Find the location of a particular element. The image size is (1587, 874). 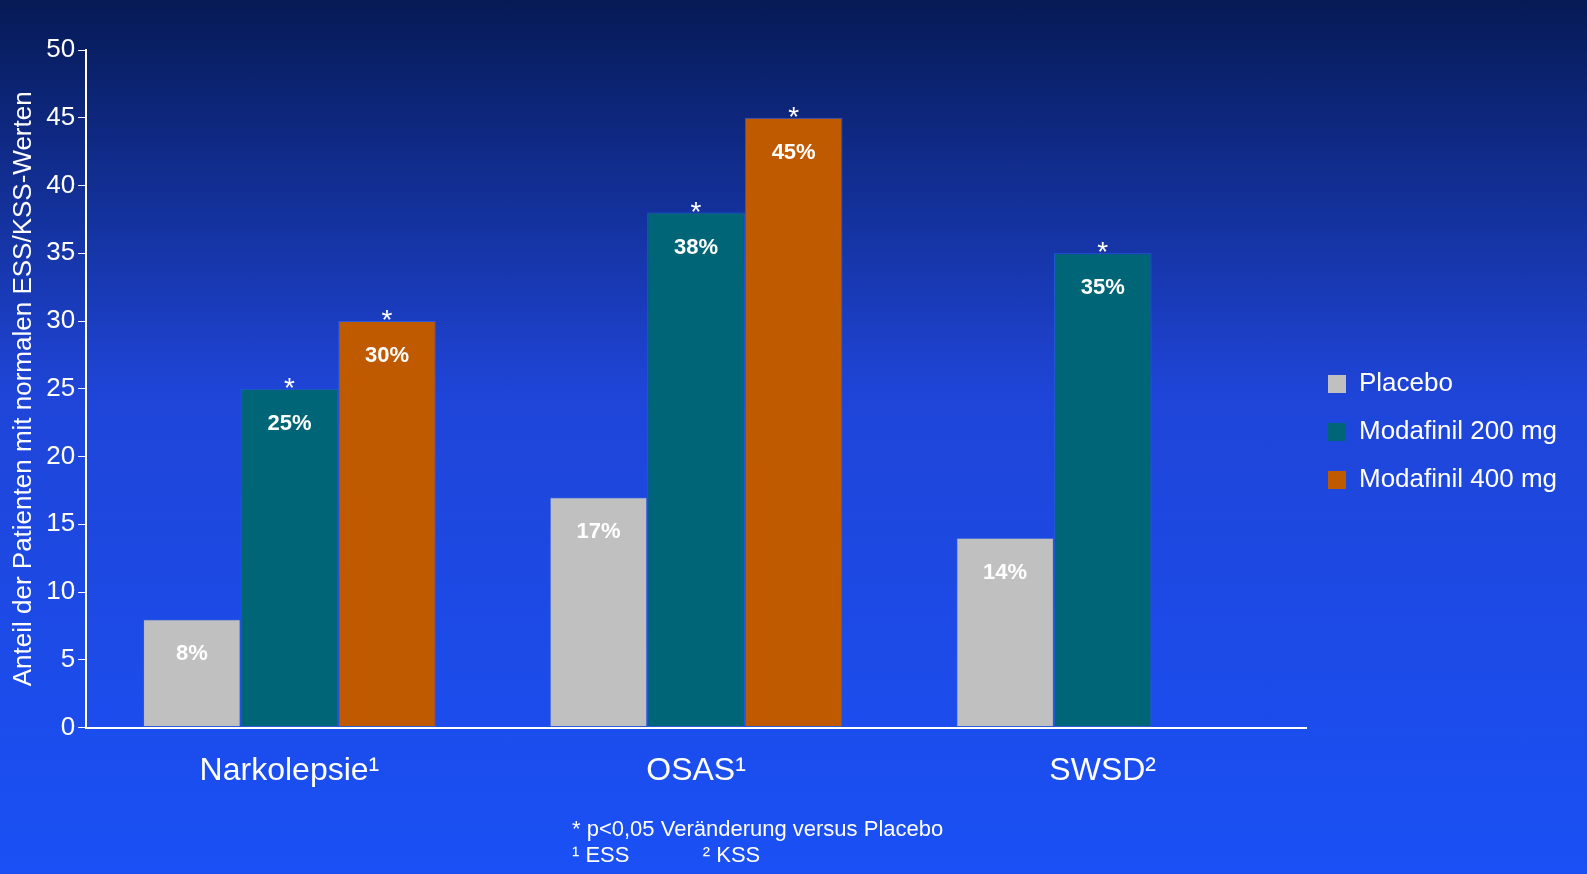

data-label: 25% is located at coordinates (289, 422).